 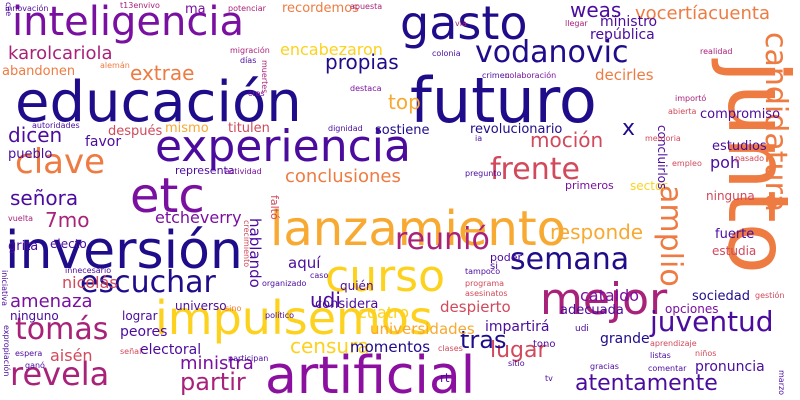 What do you see at coordinates (283, 146) in the screenshot?
I see `word: experiencia` at bounding box center [283, 146].